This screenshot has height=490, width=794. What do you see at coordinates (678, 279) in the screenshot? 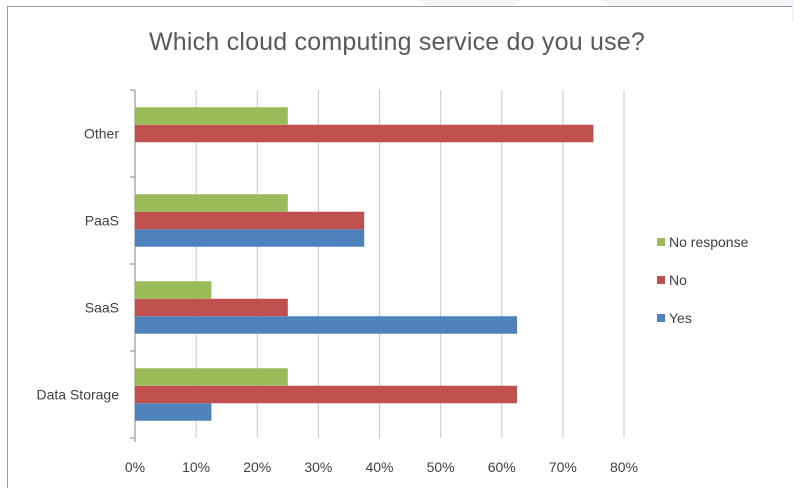
I see `legend-label: No` at bounding box center [678, 279].